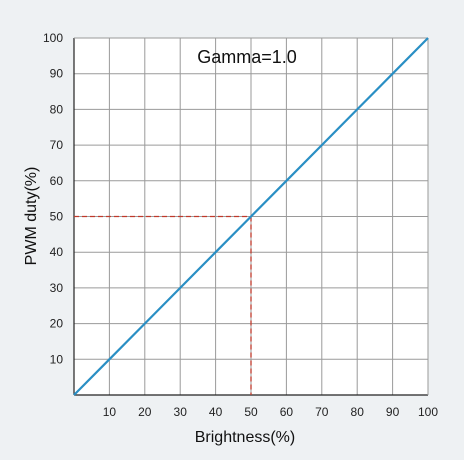 The width and height of the screenshot is (464, 460). What do you see at coordinates (181, 412) in the screenshot?
I see `x-tick-label-30: 30` at bounding box center [181, 412].